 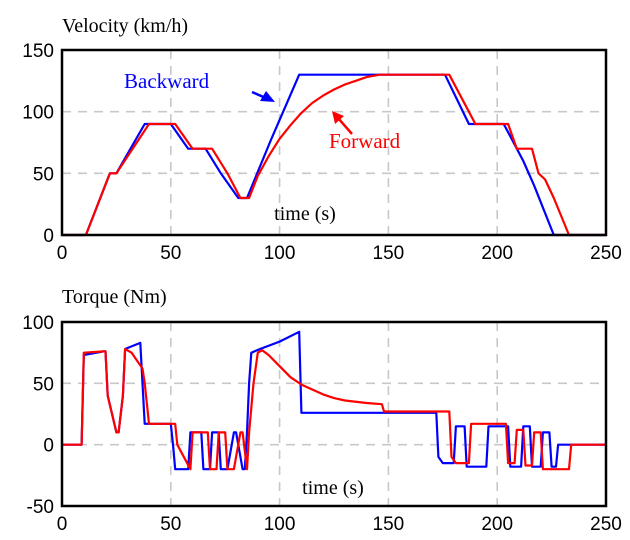 What do you see at coordinates (167, 81) in the screenshot?
I see `backward-annotation: Backward` at bounding box center [167, 81].